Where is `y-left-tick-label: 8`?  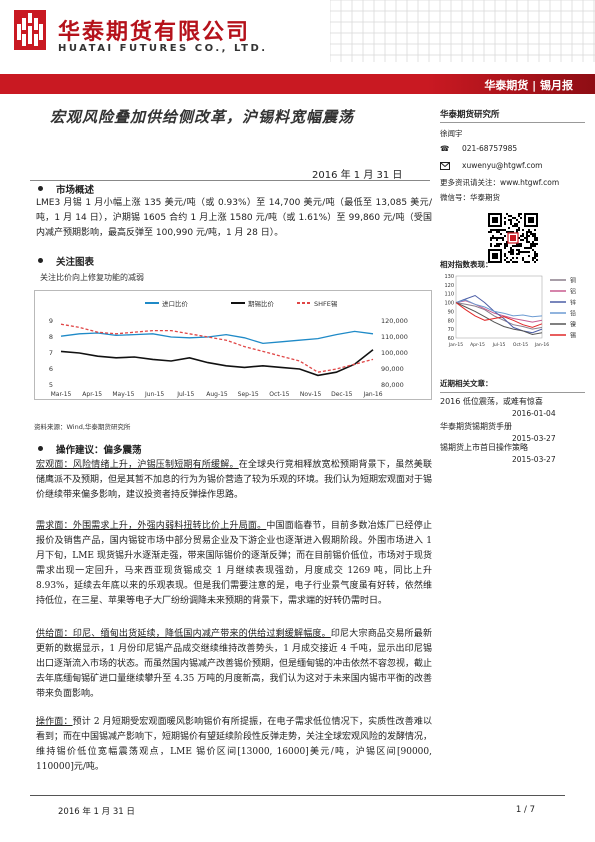 y-left-tick-label: 8 is located at coordinates (51, 337).